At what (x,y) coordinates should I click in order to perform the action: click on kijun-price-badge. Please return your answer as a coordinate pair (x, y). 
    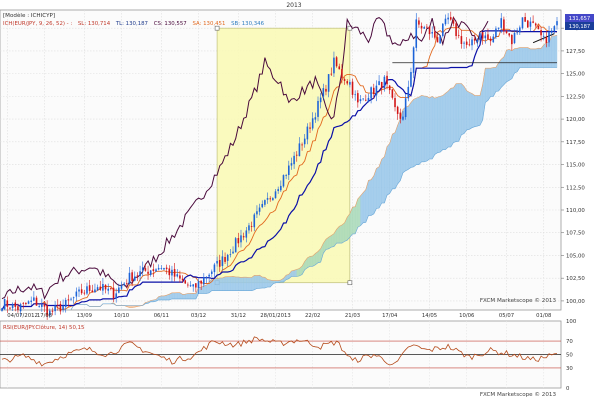
    Looking at the image, I should click on (579, 26).